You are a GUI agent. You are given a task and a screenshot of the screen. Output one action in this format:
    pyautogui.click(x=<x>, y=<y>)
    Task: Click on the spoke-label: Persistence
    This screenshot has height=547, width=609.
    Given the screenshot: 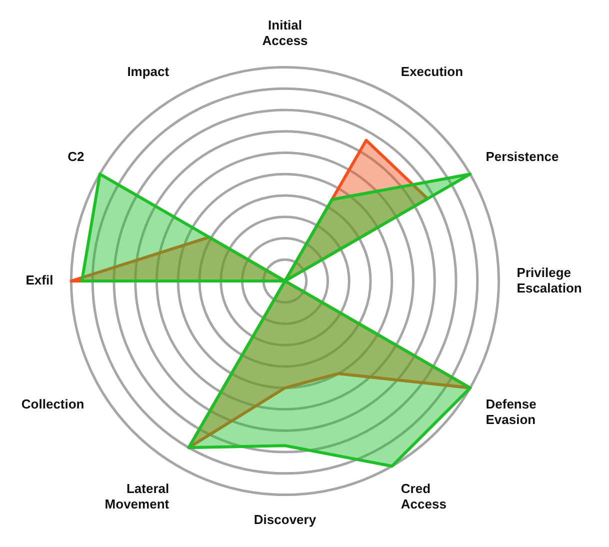 What is the action you would take?
    pyautogui.click(x=522, y=156)
    